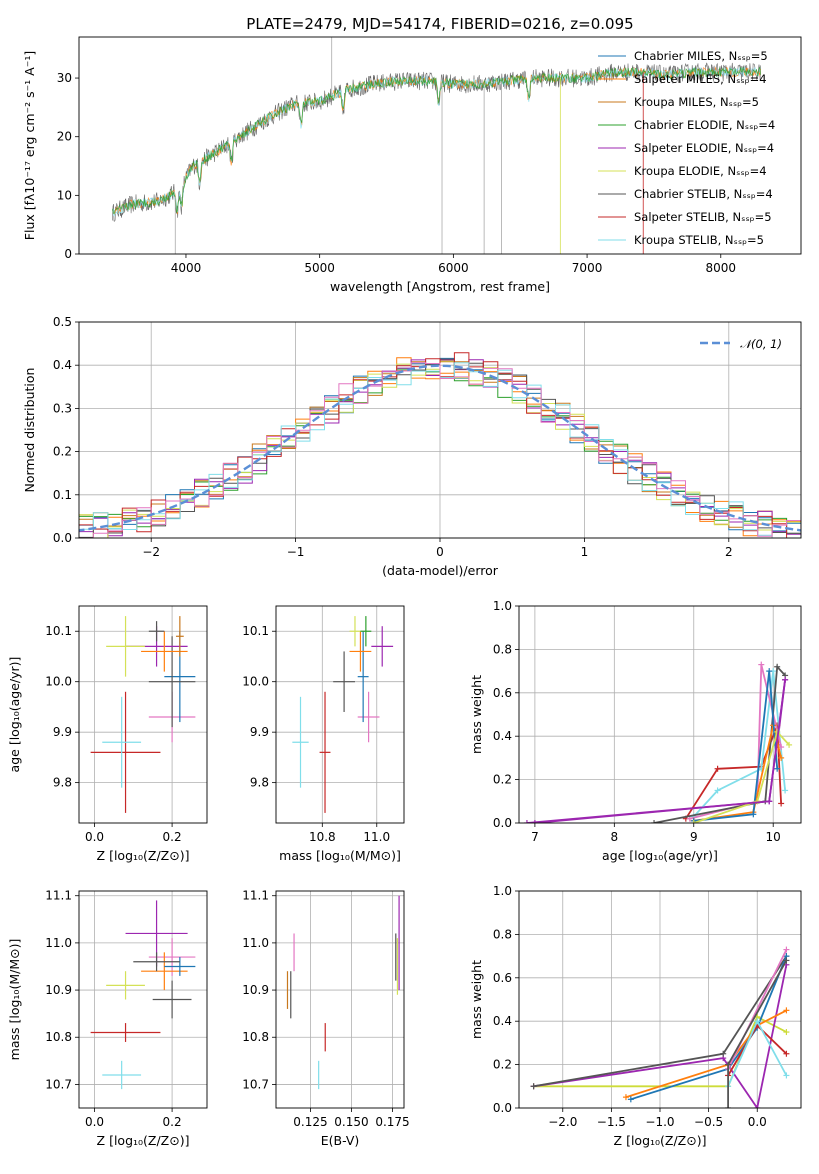 The height and width of the screenshot is (1174, 819). Describe the element at coordinates (440, 286) in the screenshot. I see `x-axis-label: wavelength [Angstrom, rest frame]` at that location.